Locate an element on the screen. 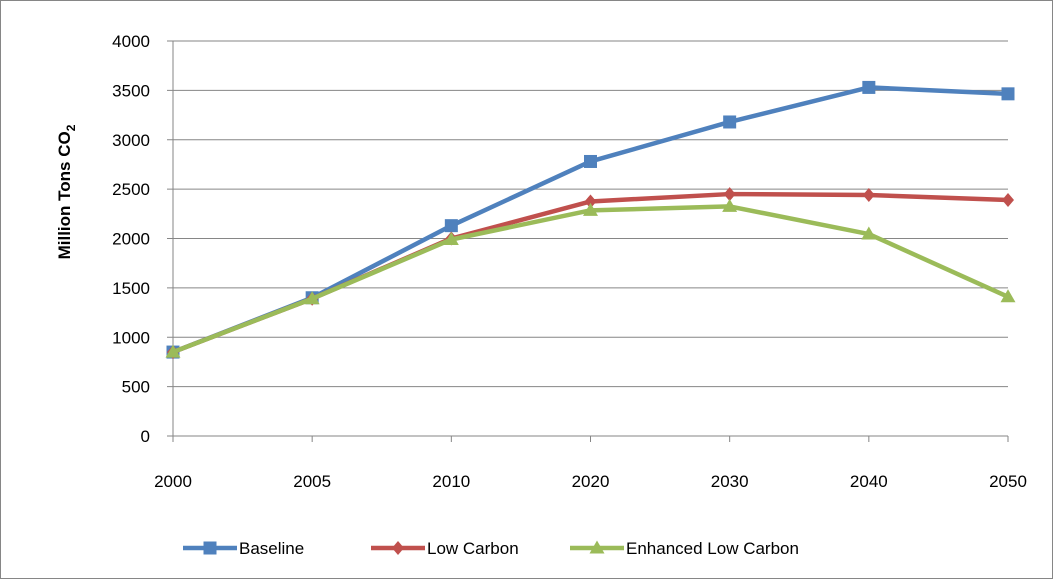  y-tick-label: 1500 is located at coordinates (131, 288).